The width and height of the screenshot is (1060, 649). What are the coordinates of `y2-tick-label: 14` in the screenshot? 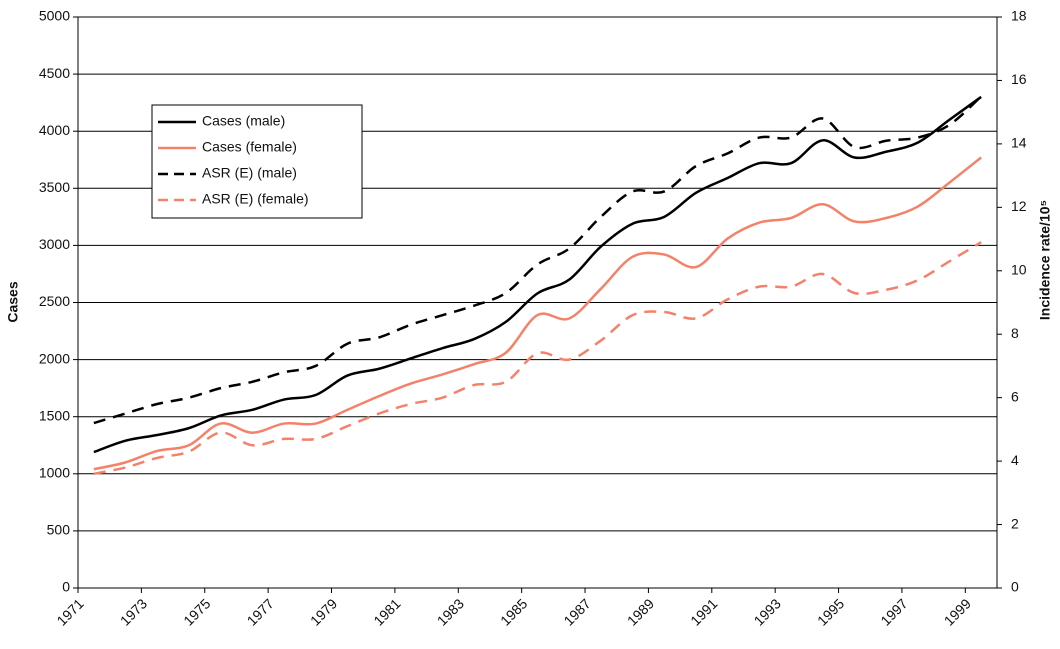 It's located at (1019, 143).